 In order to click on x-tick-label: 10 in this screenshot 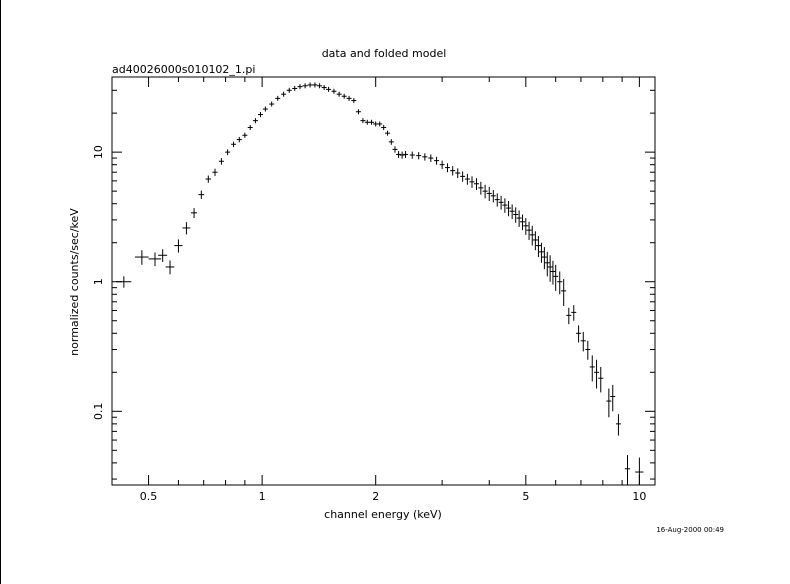, I will do `click(639, 496)`.